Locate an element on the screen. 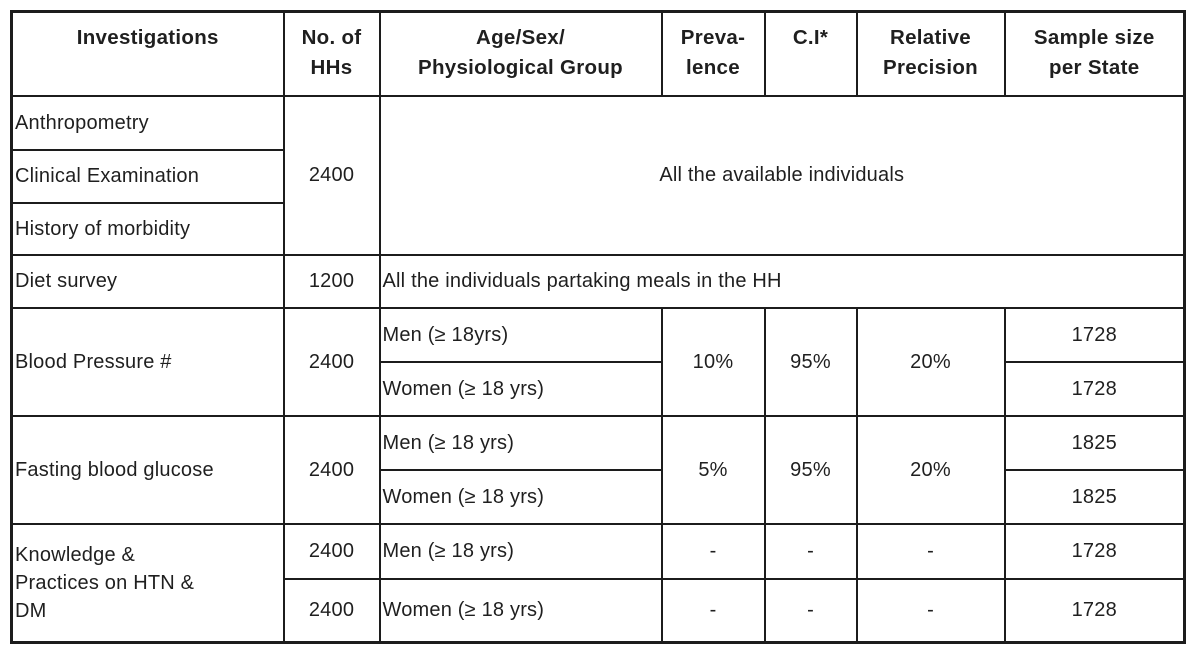 This screenshot has height=665, width=1193. group-blood-pressure-men: Men (≥ 18yrs) is located at coordinates (520, 334).